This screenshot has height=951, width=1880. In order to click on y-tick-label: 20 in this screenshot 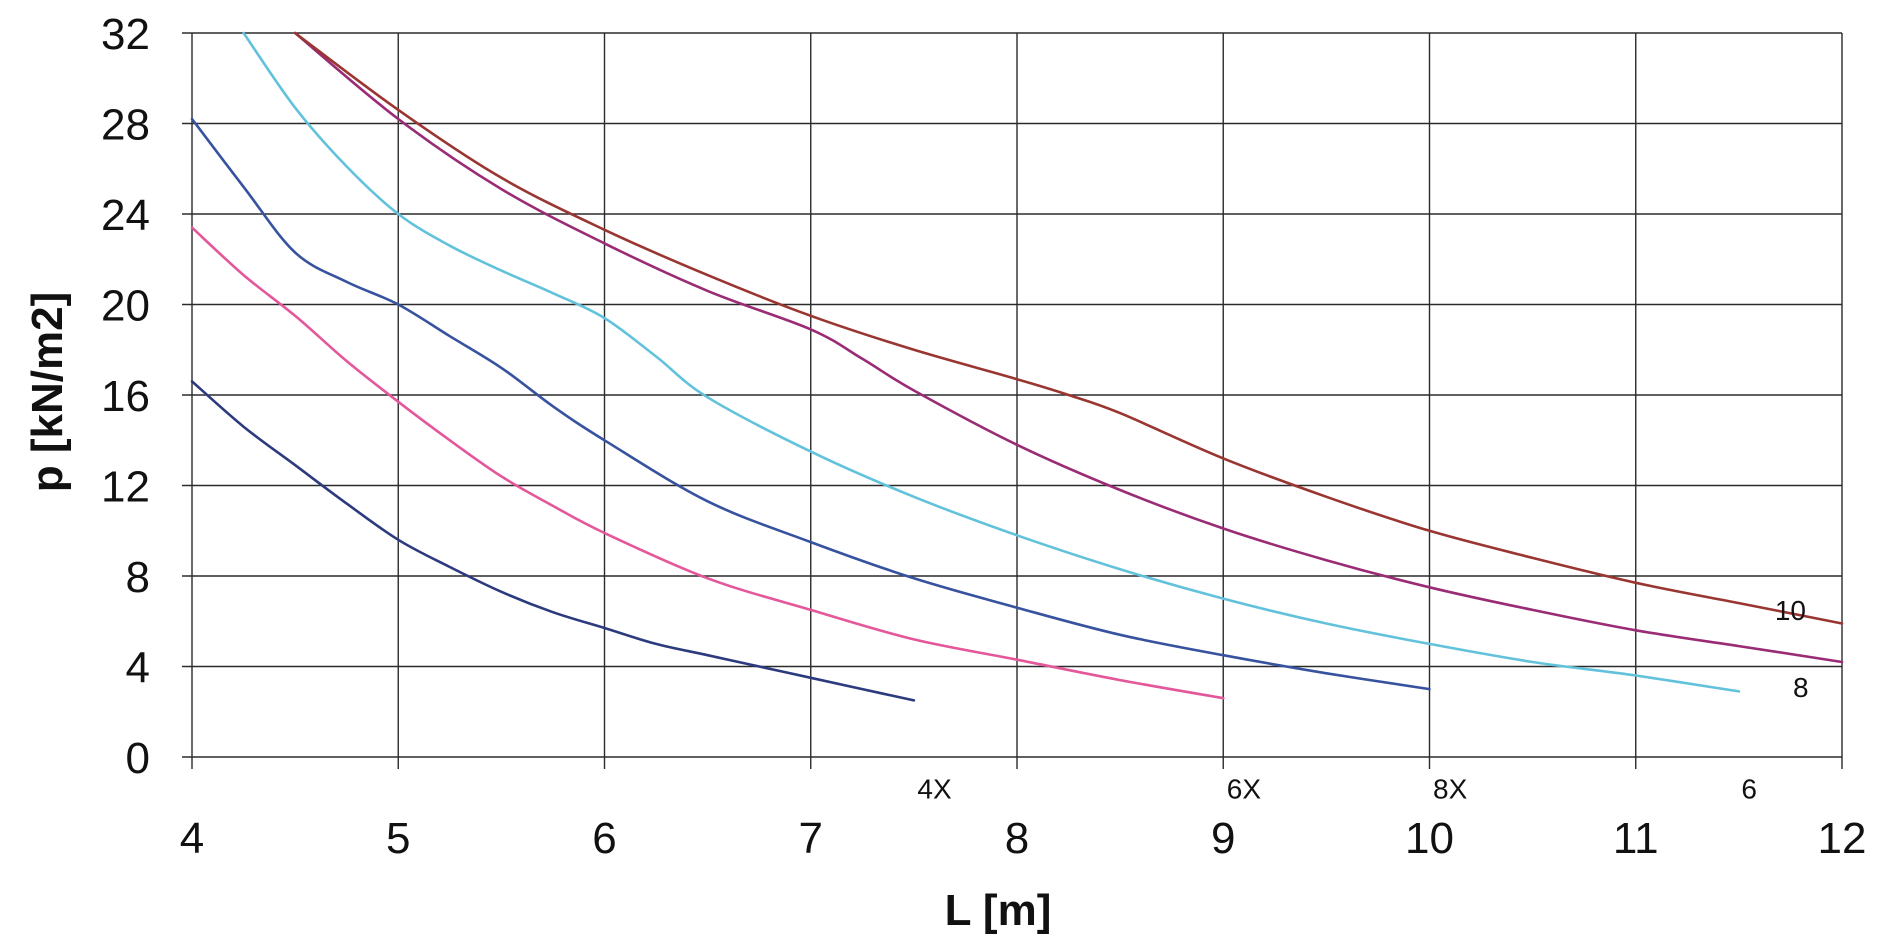, I will do `click(125, 306)`.